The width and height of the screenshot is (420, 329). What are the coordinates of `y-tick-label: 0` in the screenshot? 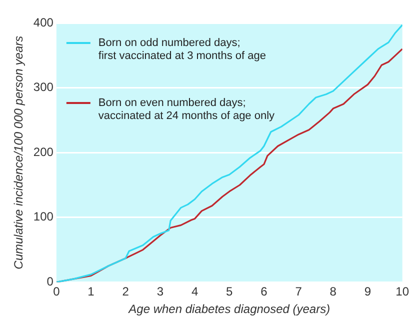 It's located at (50, 281).